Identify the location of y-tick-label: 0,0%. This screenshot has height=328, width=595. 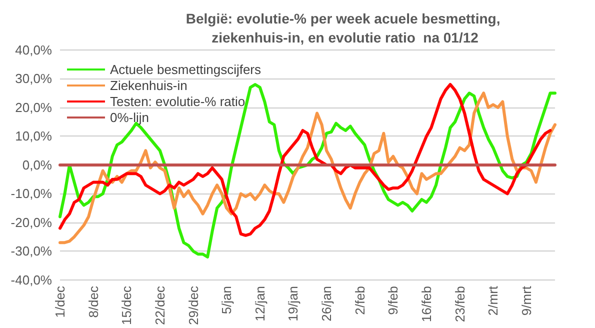
(37, 164).